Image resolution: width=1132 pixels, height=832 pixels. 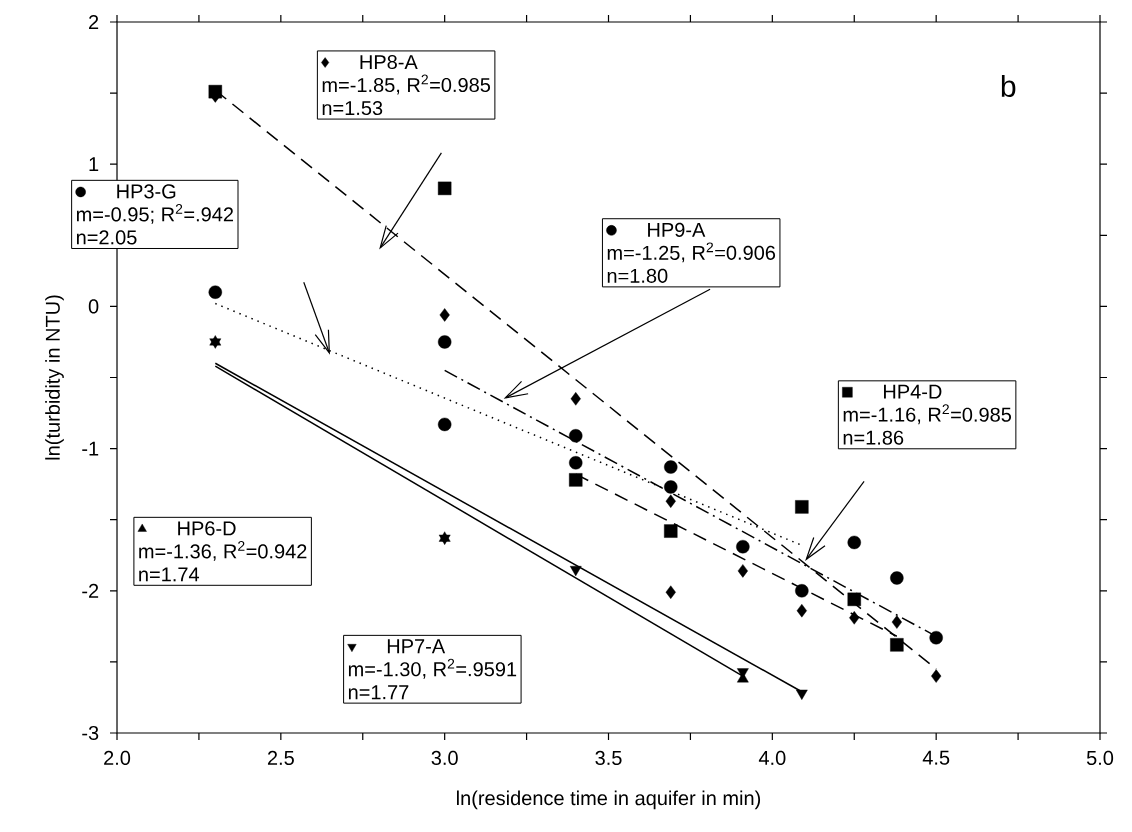 I want to click on annotation: b, so click(x=1008, y=85).